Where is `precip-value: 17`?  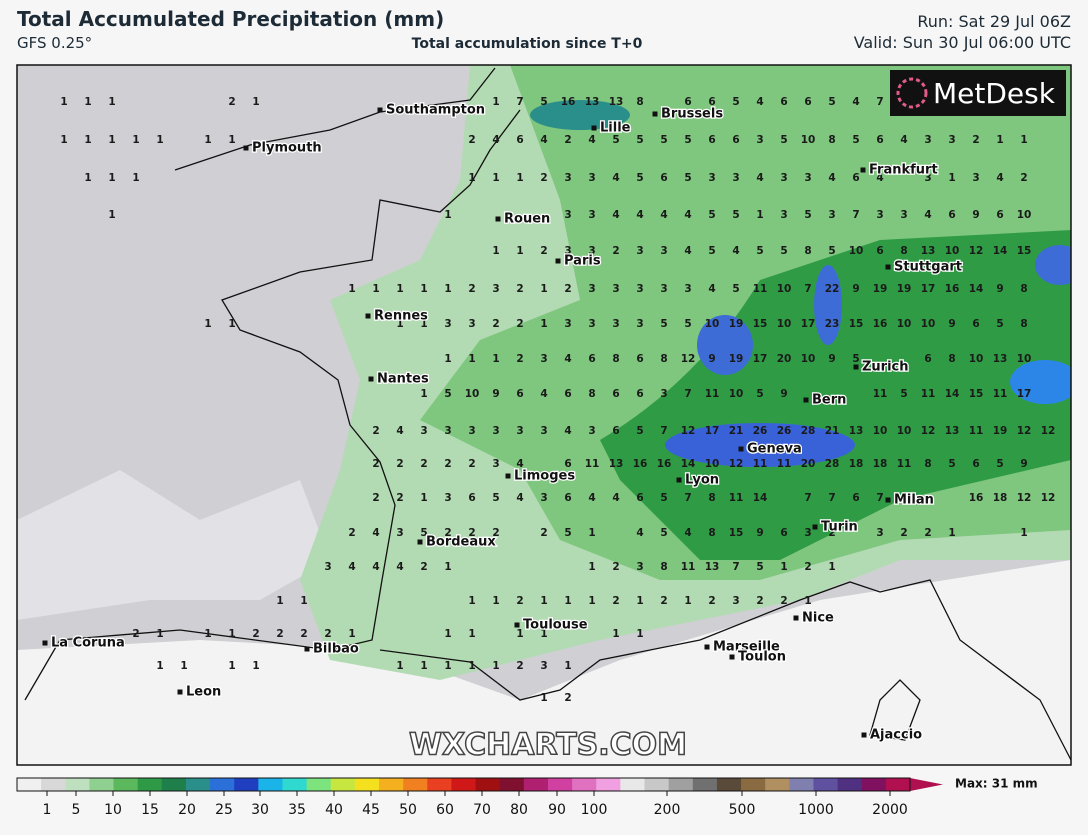
precip-value: 17 is located at coordinates (1024, 394).